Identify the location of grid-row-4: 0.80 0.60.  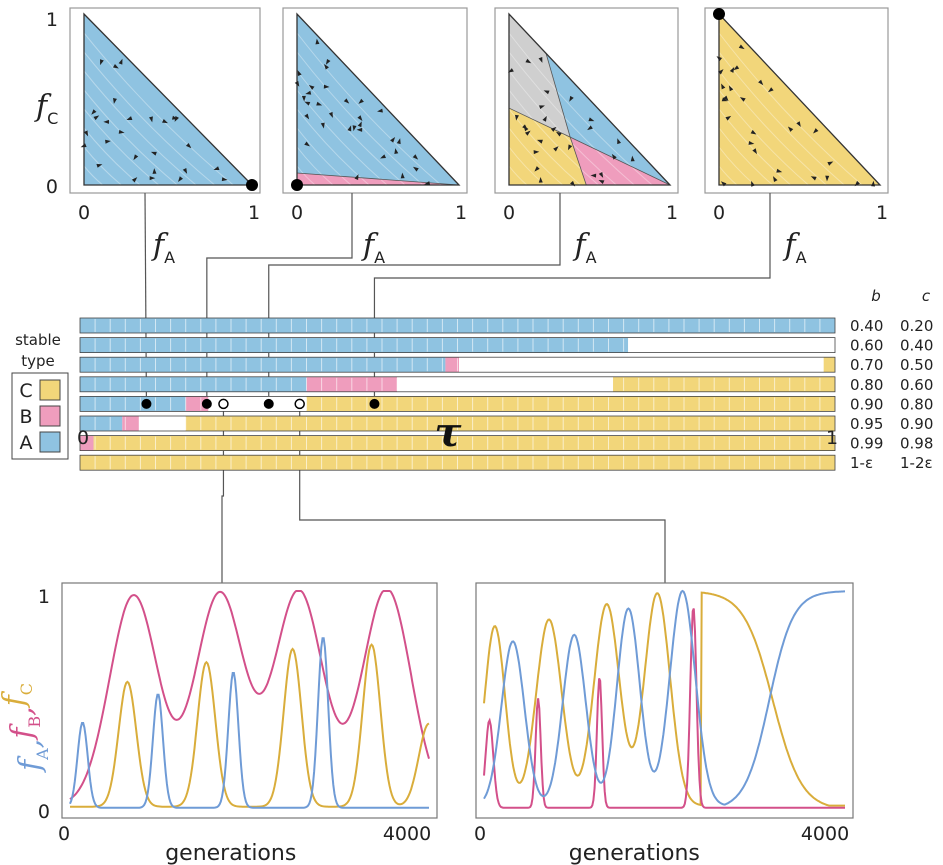
(506, 385).